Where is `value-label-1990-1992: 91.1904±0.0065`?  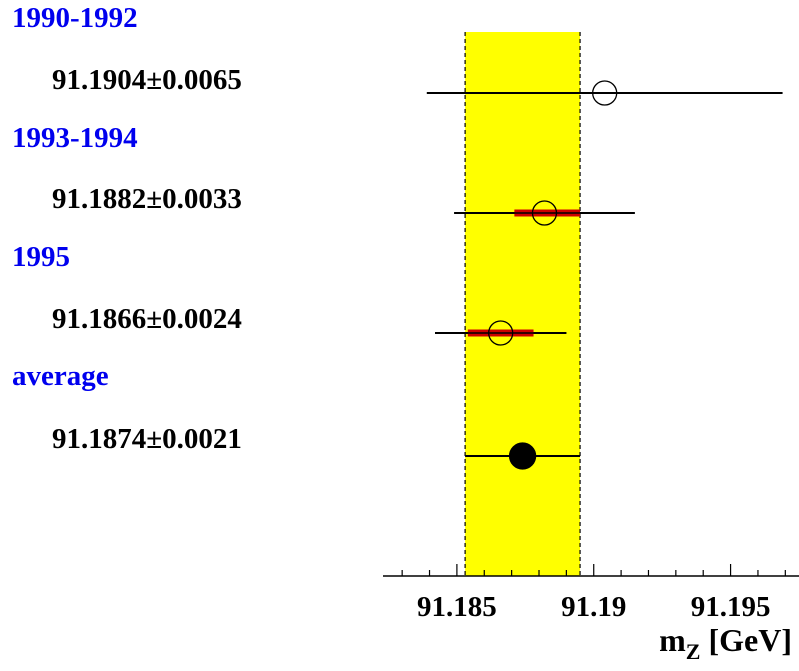
value-label-1990-1992: 91.1904±0.0065 is located at coordinates (147, 80).